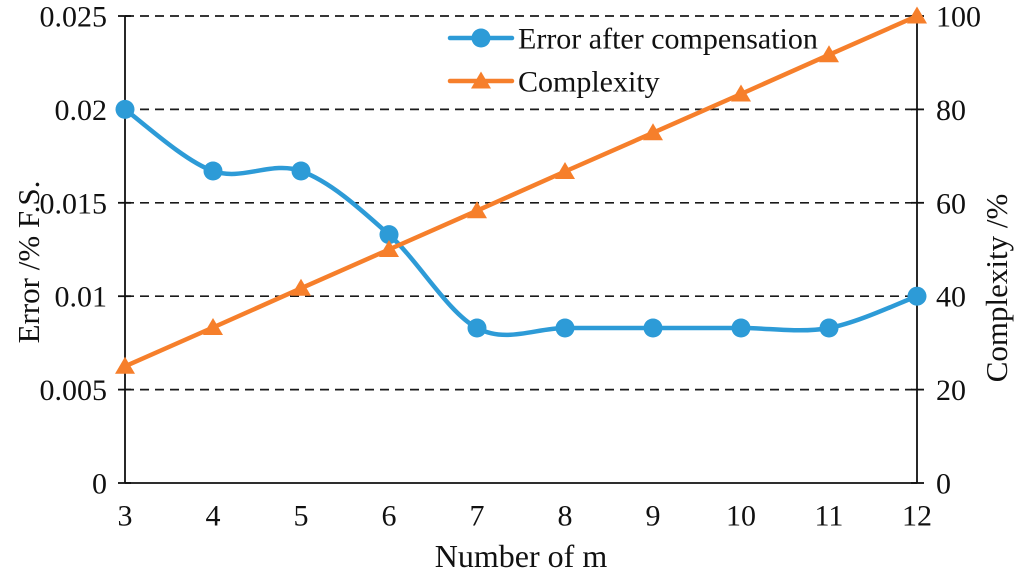 Image resolution: width=1024 pixels, height=581 pixels. I want to click on y-left-tick-label: 0.005, so click(74, 390).